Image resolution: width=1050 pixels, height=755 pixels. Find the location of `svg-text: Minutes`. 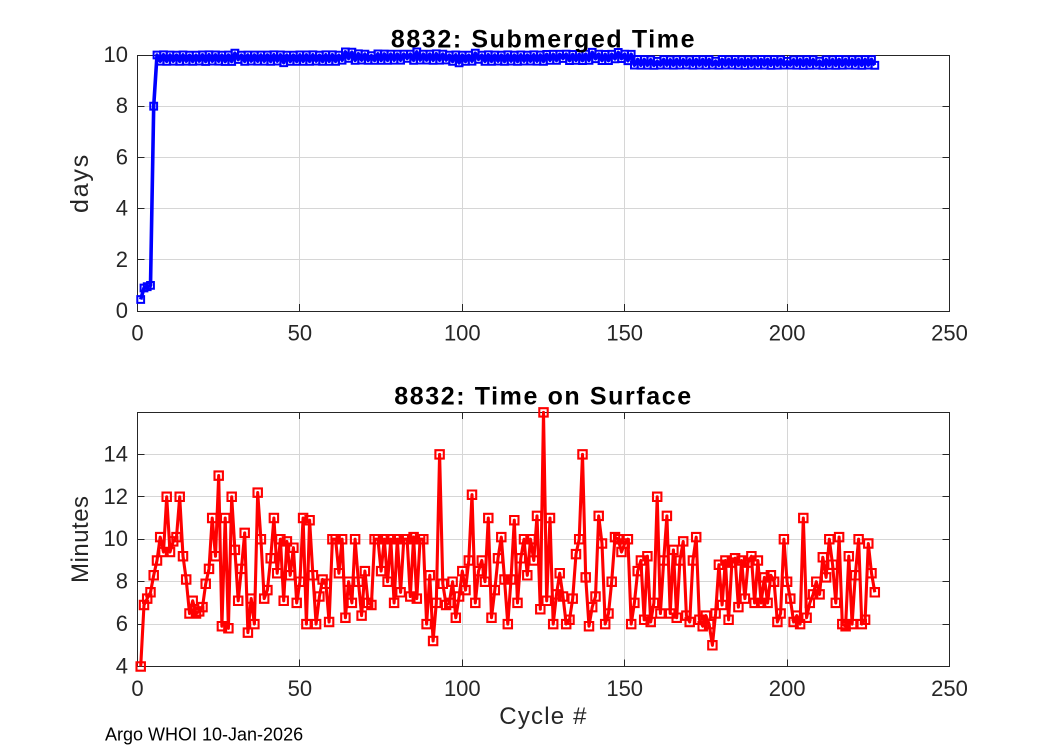

svg-text: Minutes is located at coordinates (80, 539).